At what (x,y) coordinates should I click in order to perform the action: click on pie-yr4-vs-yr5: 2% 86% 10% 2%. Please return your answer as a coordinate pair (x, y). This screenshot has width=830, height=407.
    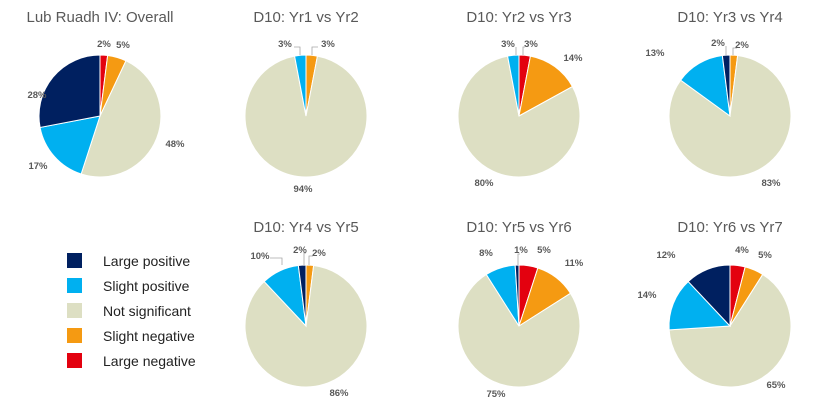
    Looking at the image, I should click on (306, 322).